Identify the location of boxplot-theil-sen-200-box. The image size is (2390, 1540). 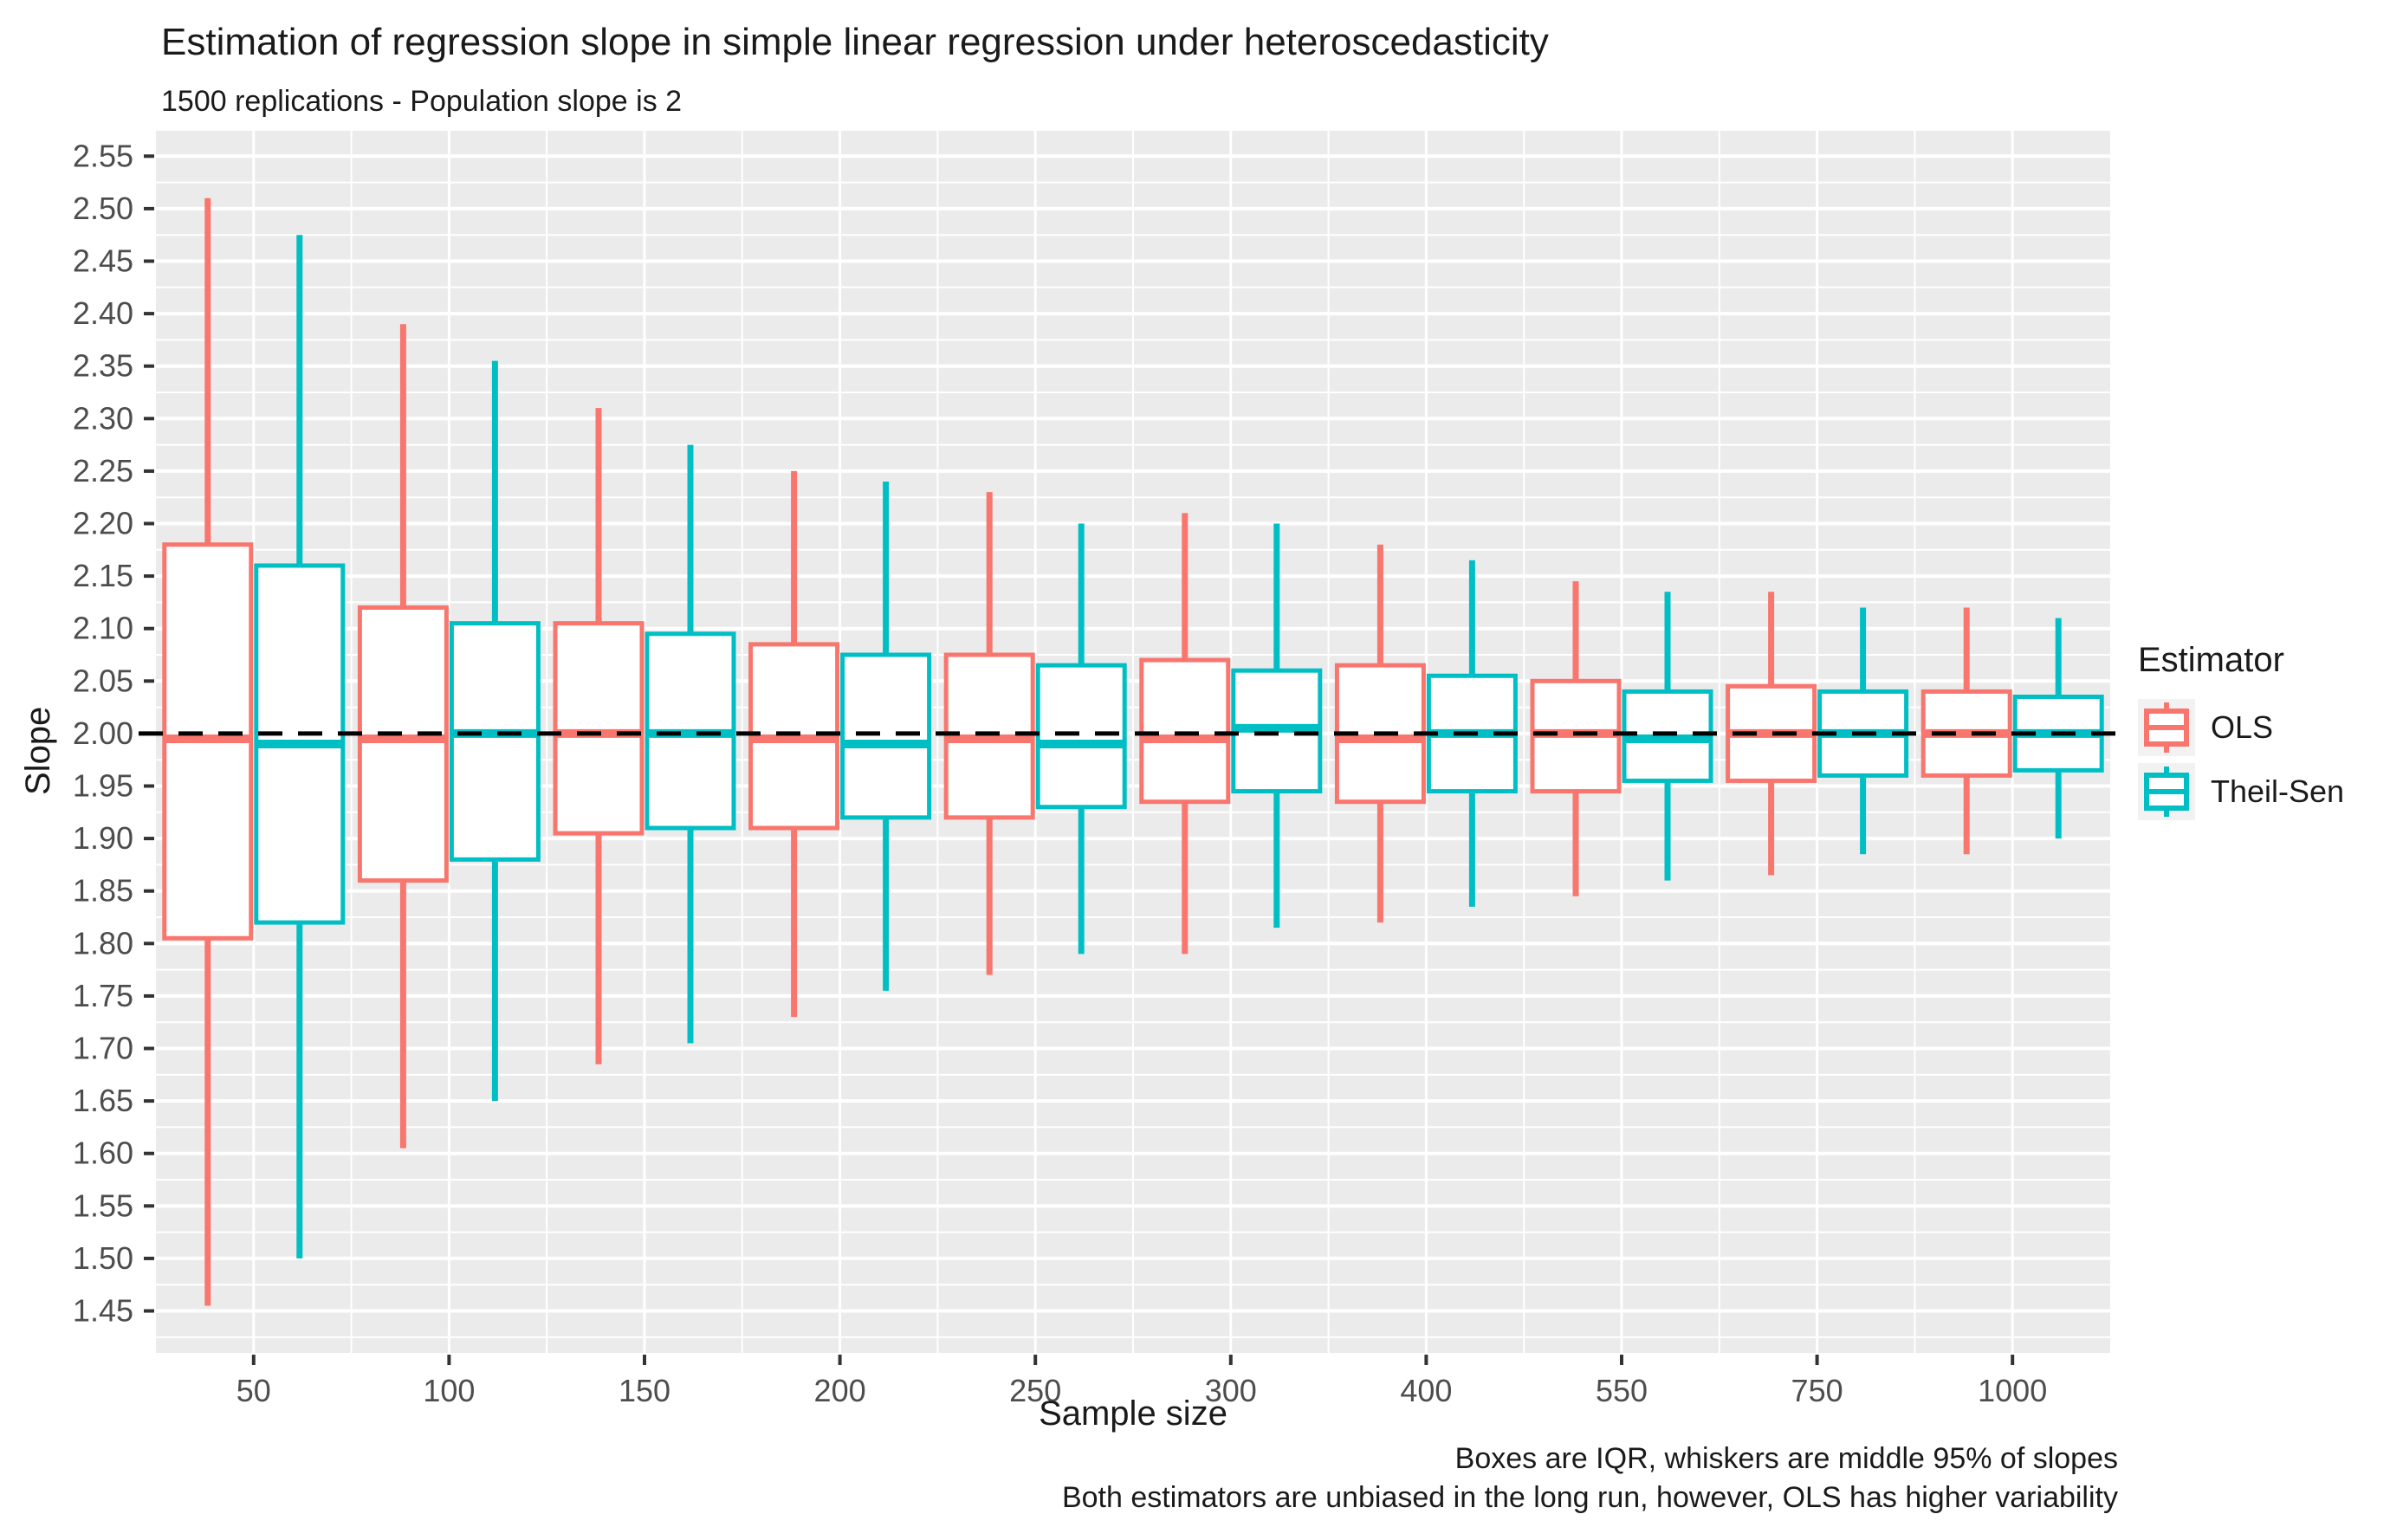
(886, 736).